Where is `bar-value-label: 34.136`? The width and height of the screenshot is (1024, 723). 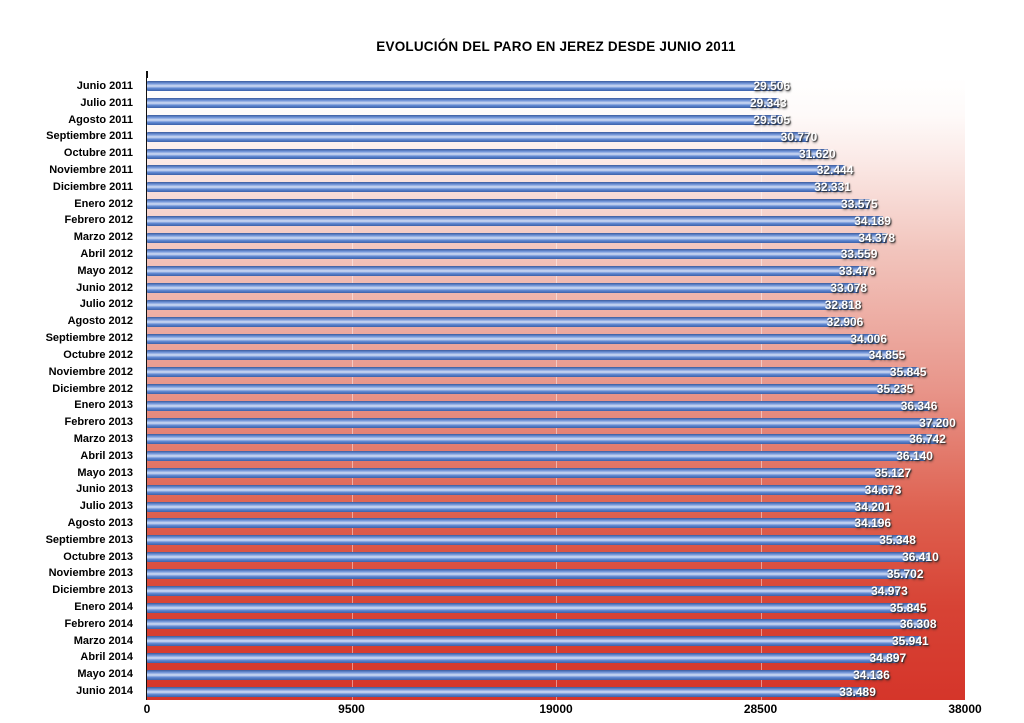
bar-value-label: 34.136 is located at coordinates (871, 674).